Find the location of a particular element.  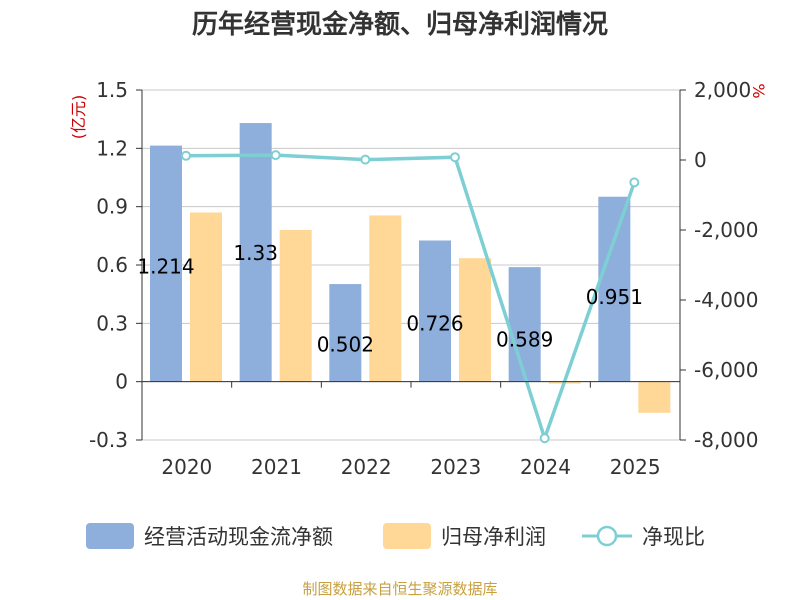

x-tick-label: 2025 is located at coordinates (635, 467).